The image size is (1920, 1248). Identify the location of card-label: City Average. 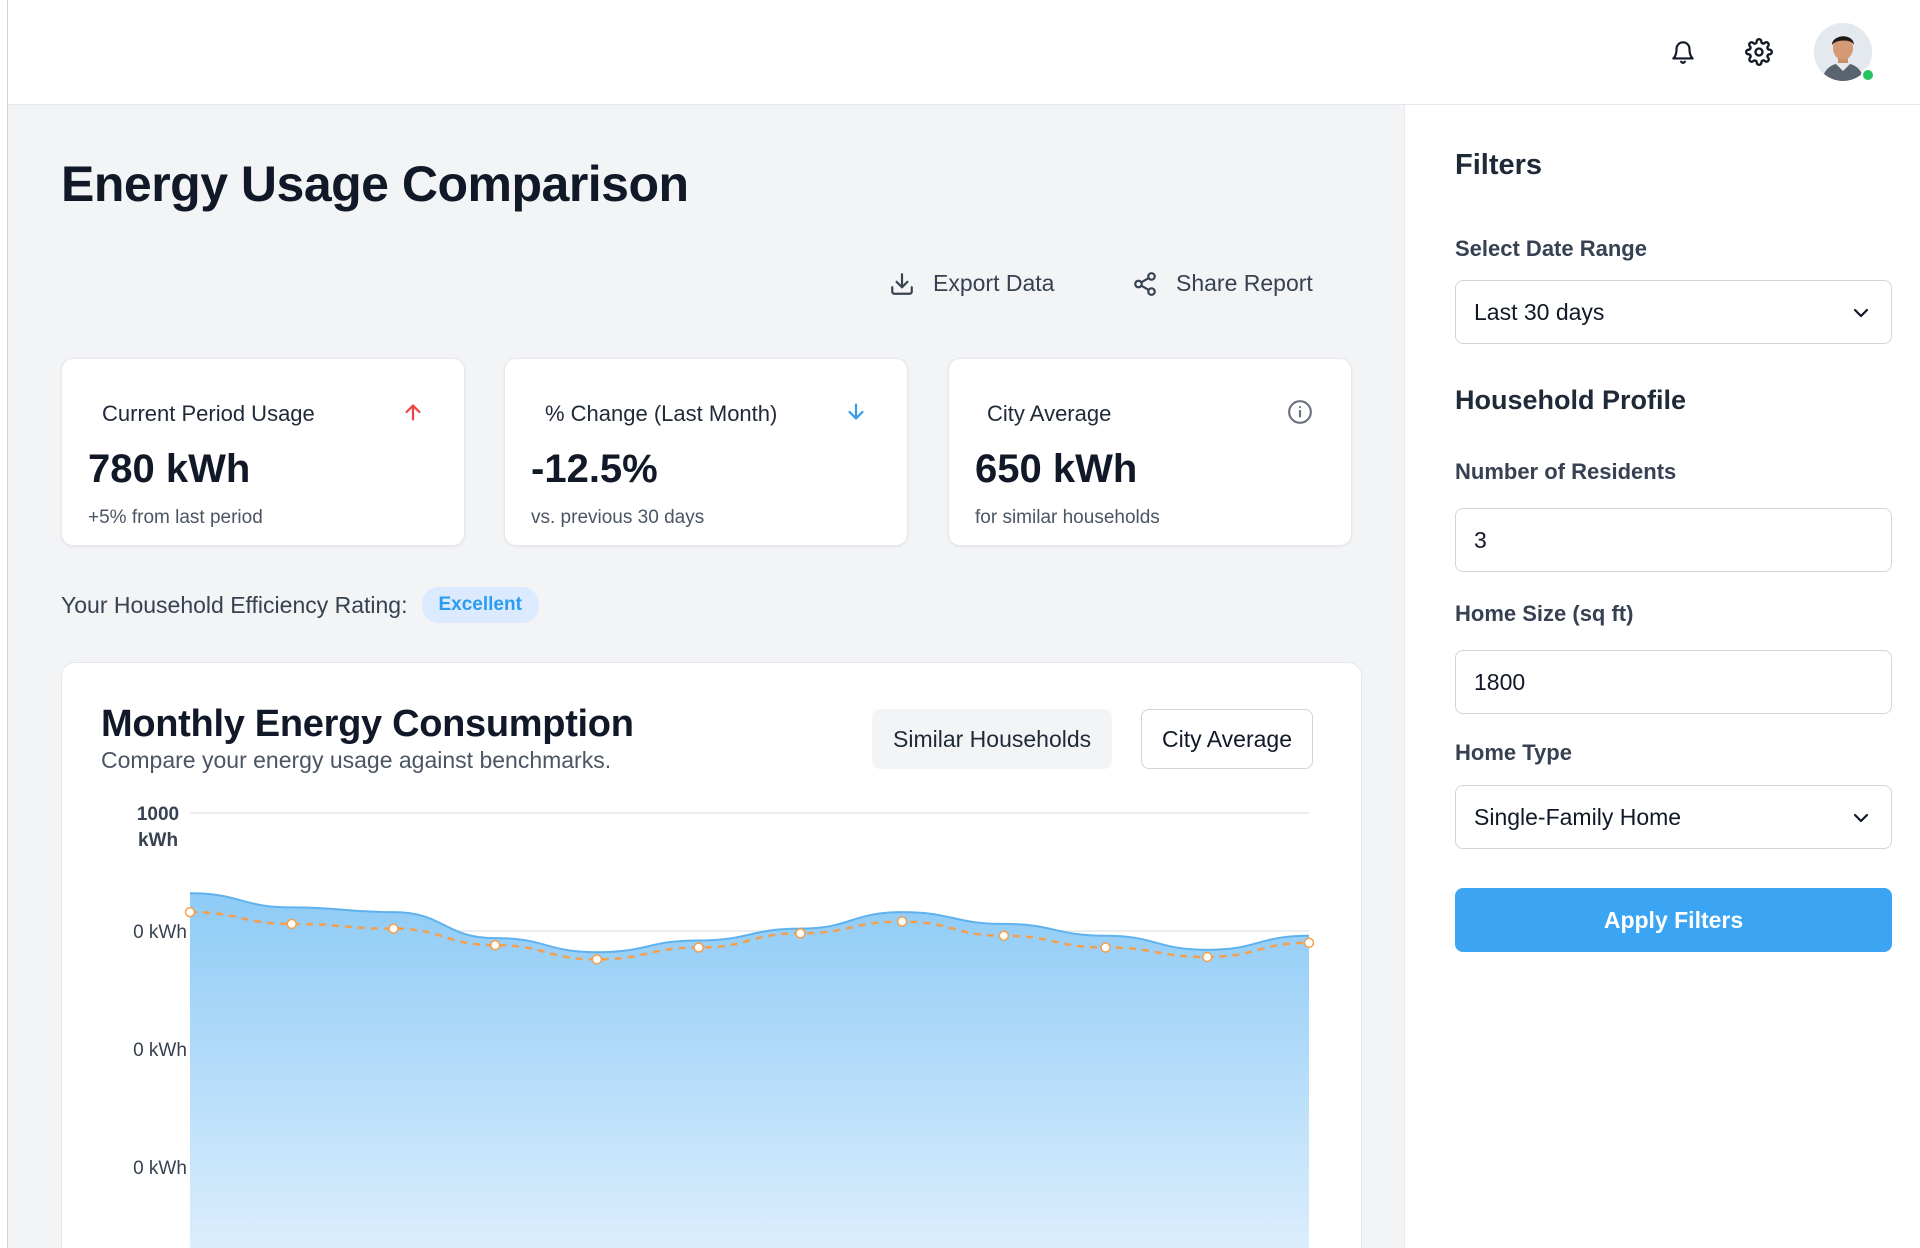
(1049, 413).